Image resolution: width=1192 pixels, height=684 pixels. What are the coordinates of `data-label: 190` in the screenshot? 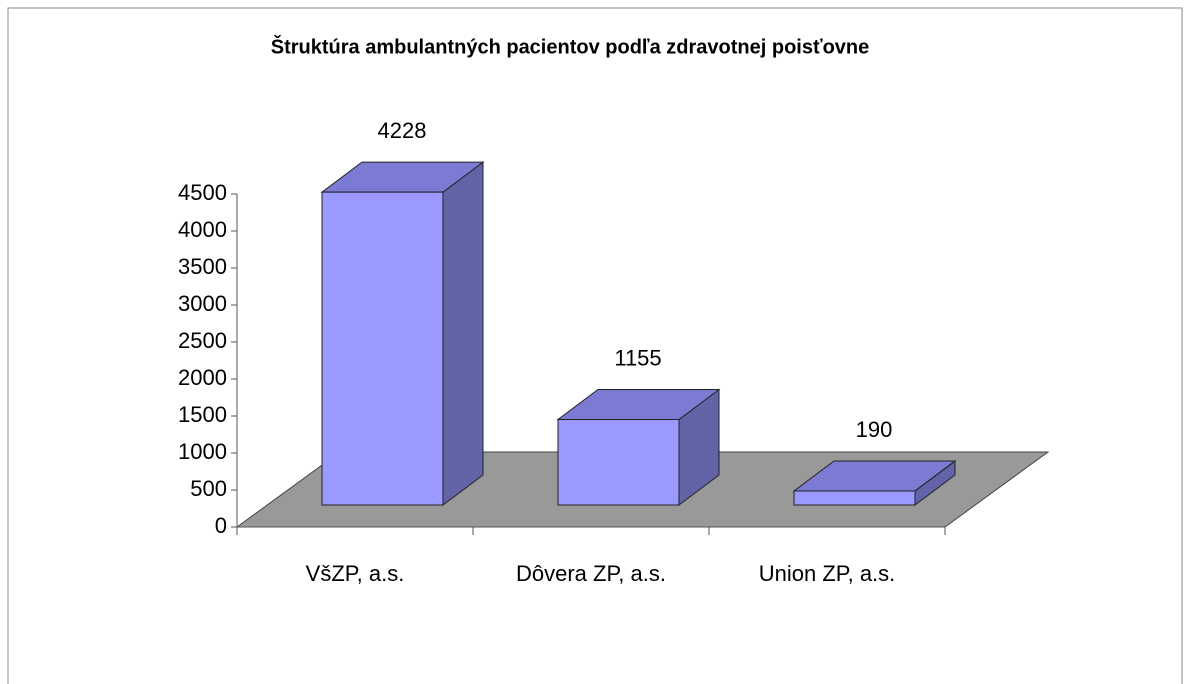 It's located at (874, 429).